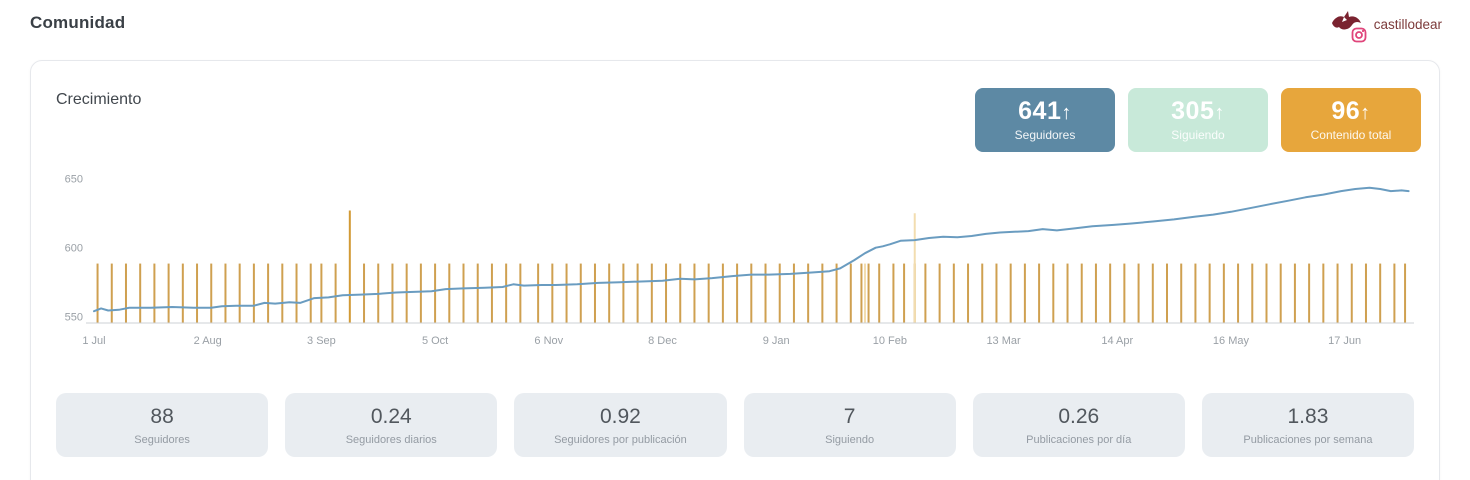 This screenshot has width=1470, height=480. What do you see at coordinates (1079, 439) in the screenshot?
I see `stat-label: Publicaciones por día` at bounding box center [1079, 439].